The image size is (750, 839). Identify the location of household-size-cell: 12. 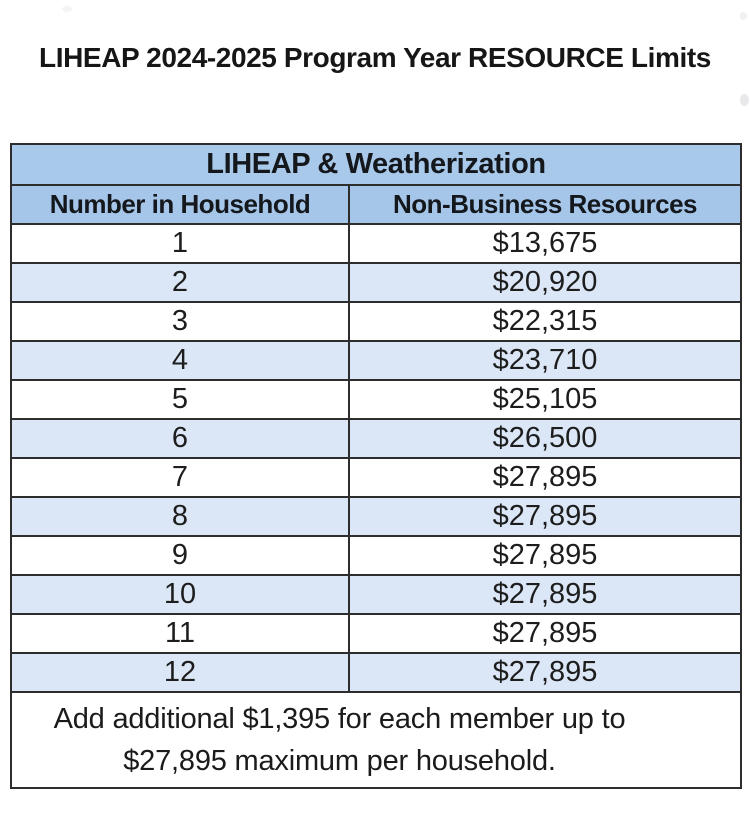
(180, 672).